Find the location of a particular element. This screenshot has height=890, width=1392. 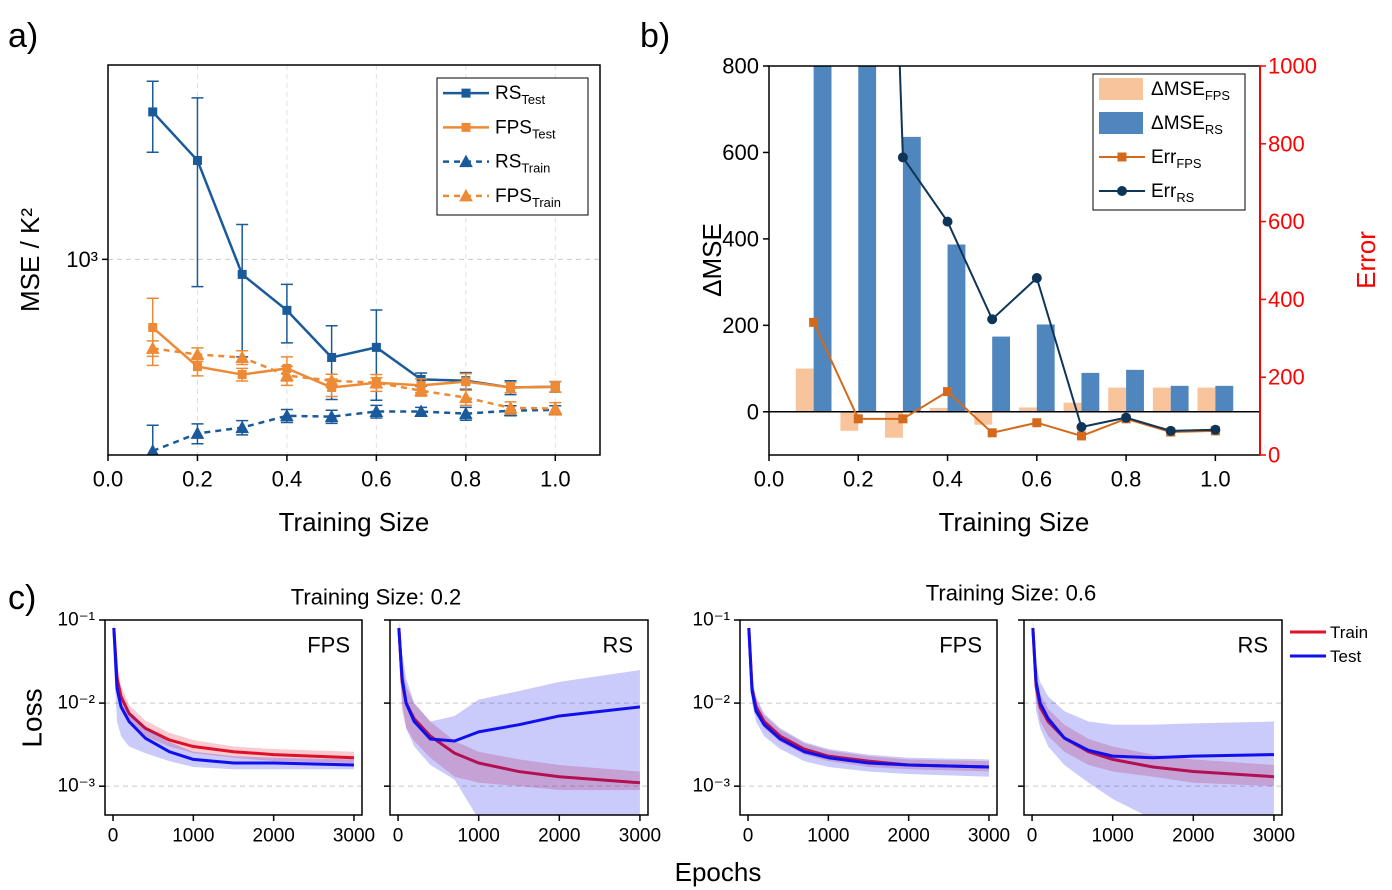

x-tick-label: 0.0 is located at coordinates (769, 479).